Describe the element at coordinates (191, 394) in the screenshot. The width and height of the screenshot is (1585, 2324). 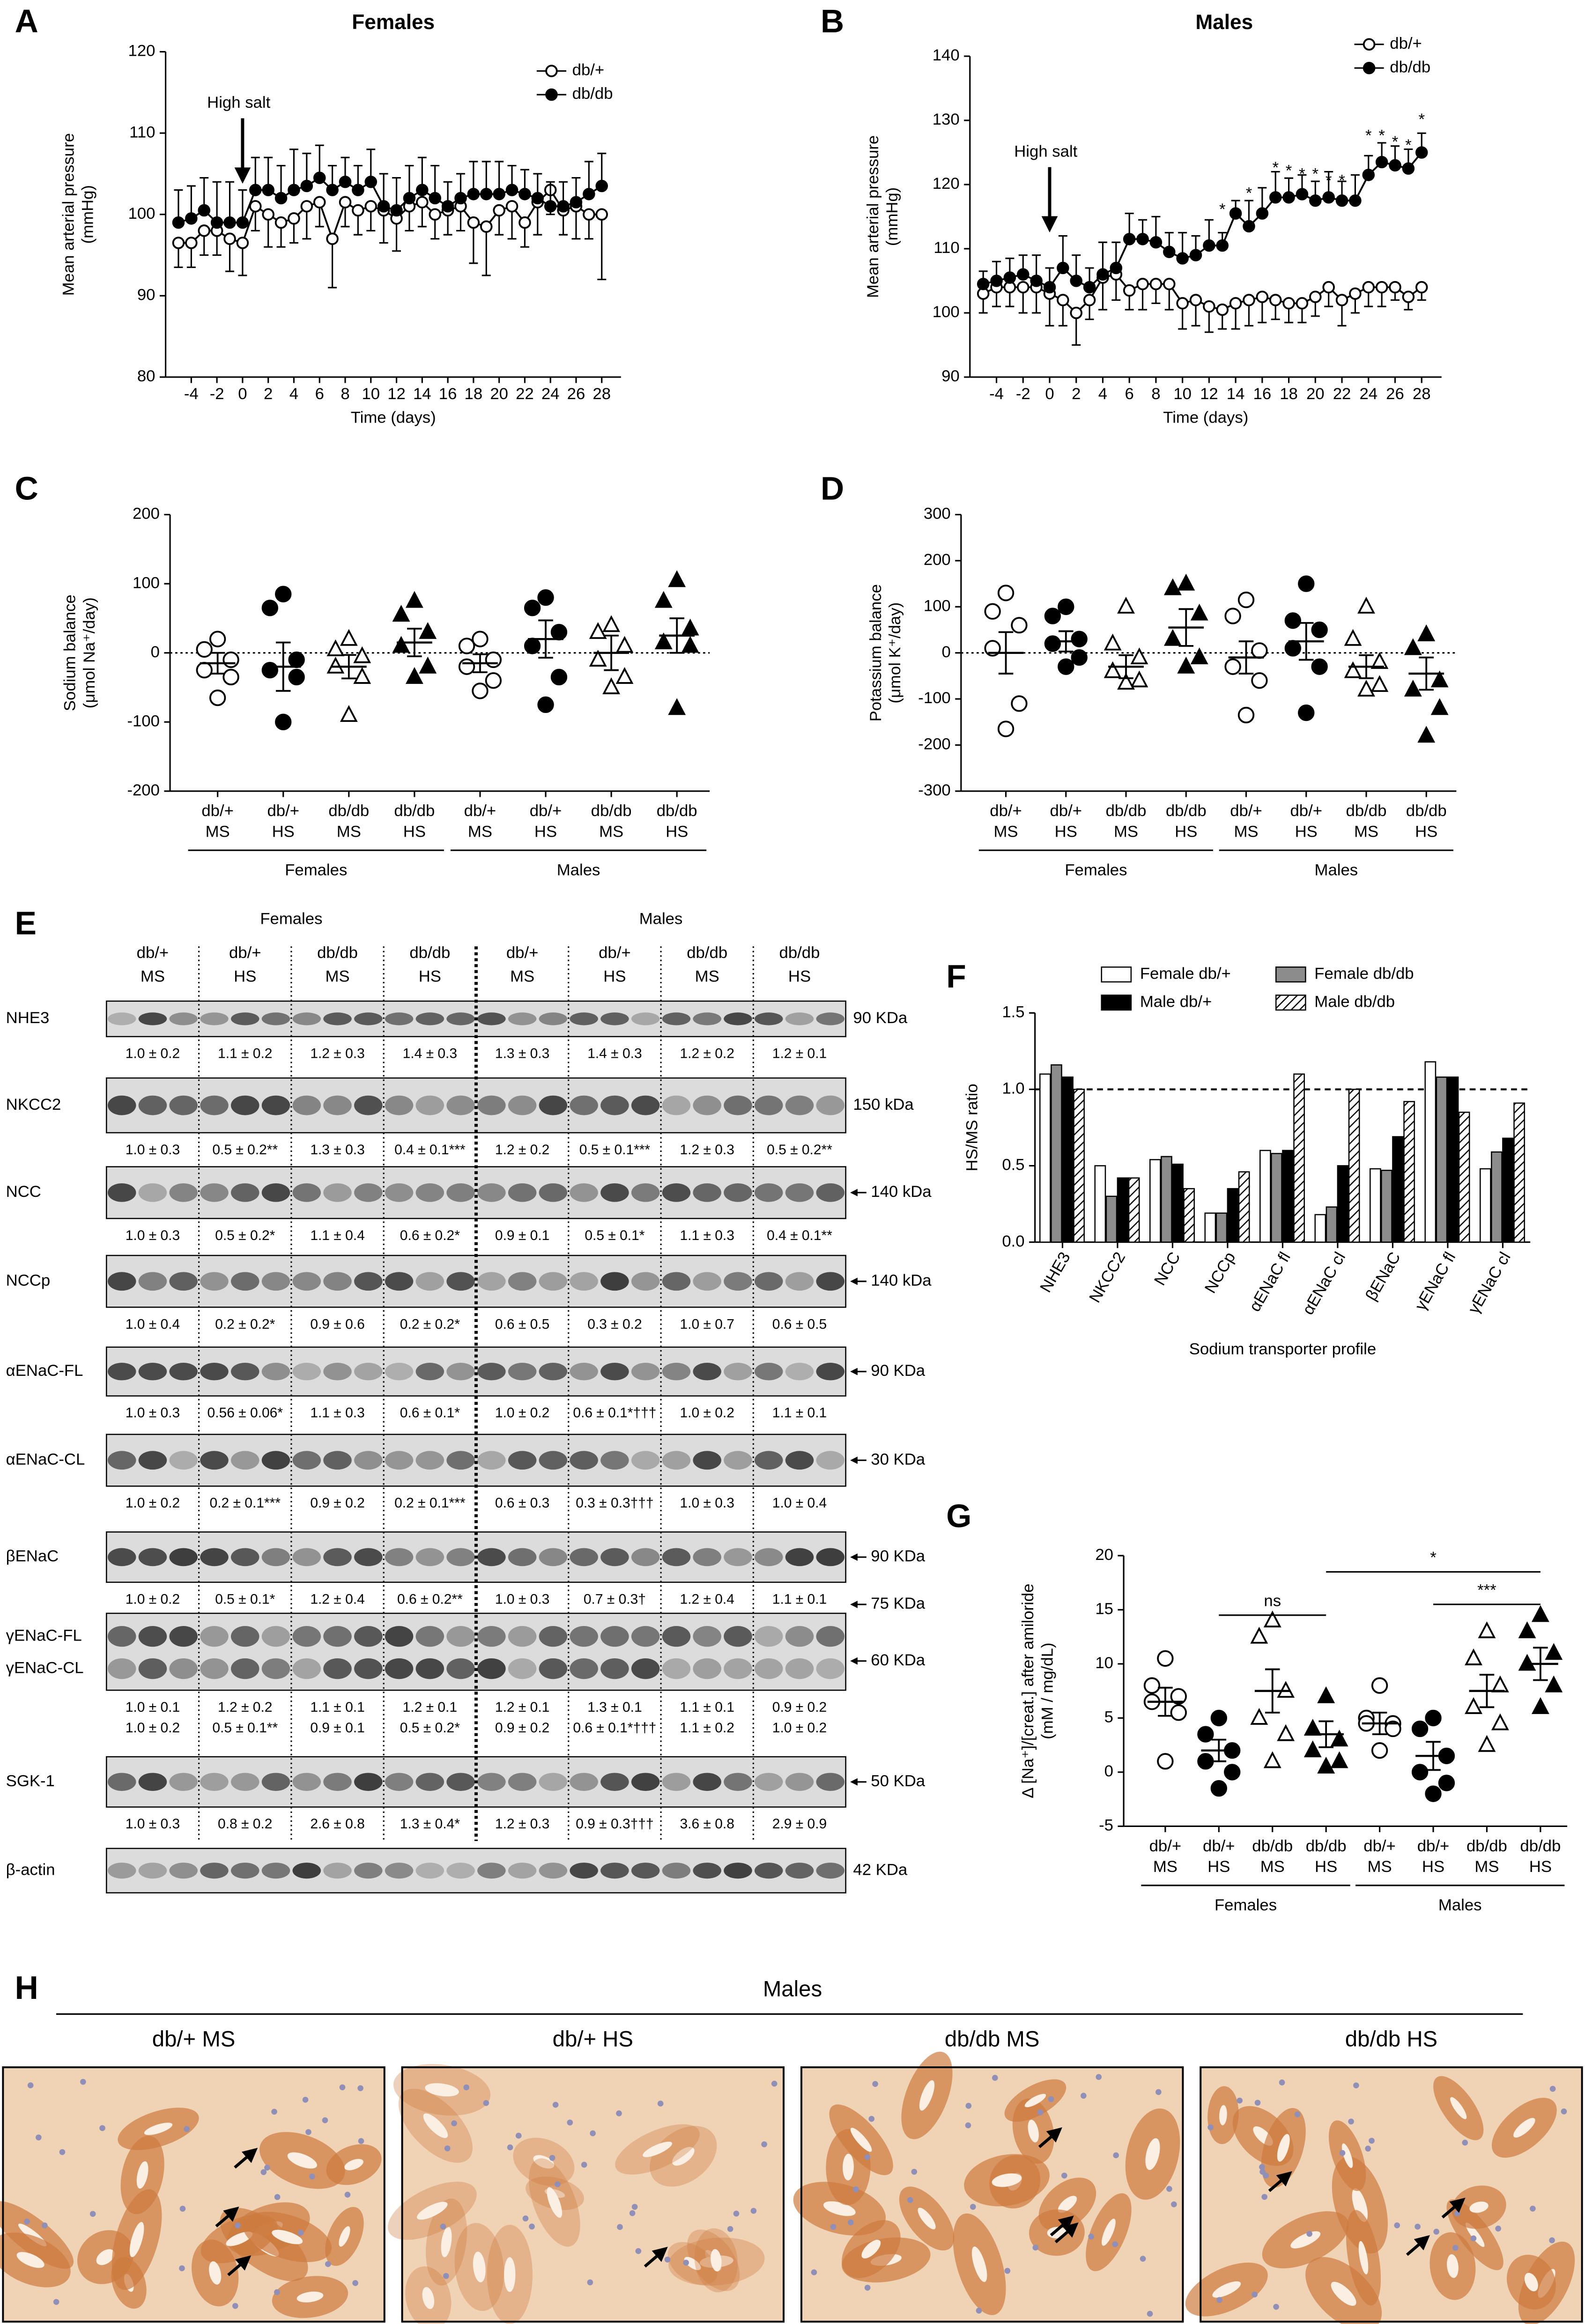
I see `x-tick-label: -4` at that location.